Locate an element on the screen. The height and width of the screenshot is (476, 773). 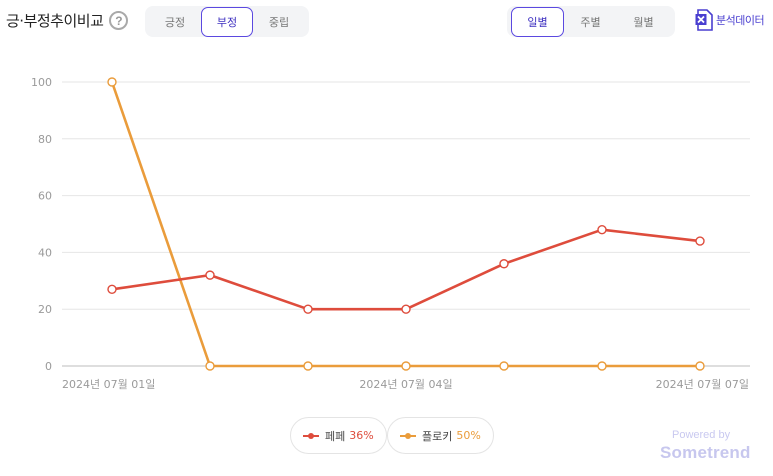
y-tick-label: 60 is located at coordinates (45, 196).